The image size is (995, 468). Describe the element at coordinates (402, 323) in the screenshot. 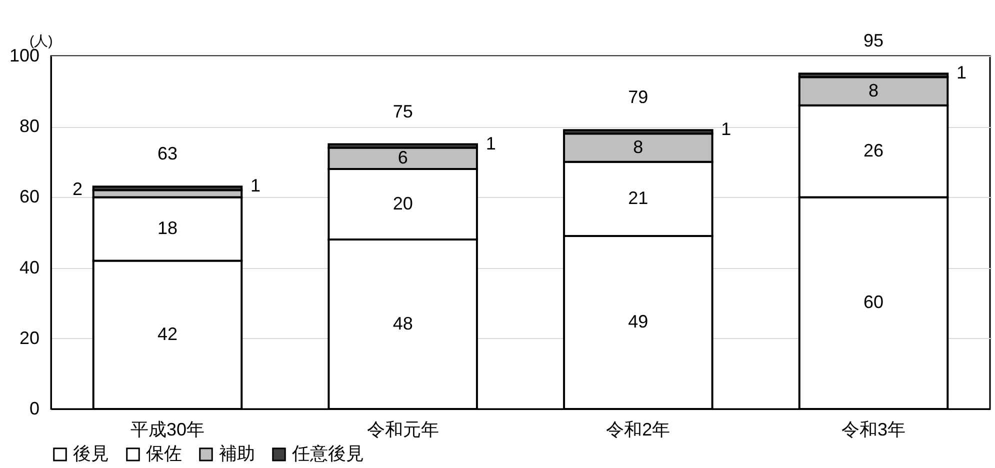

I see `data-label: 48` at that location.